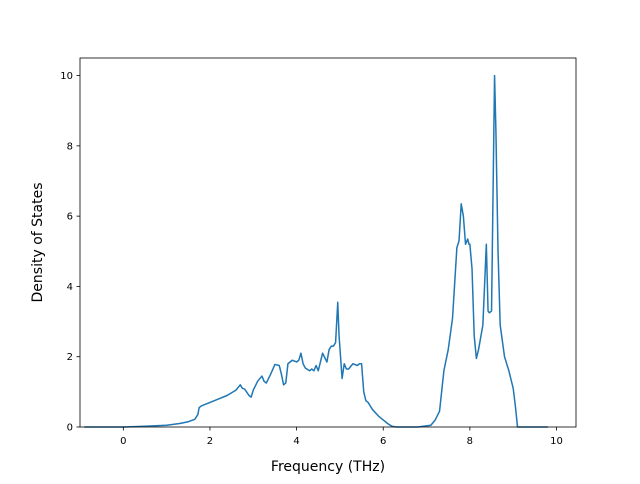 The height and width of the screenshot is (484, 640). Describe the element at coordinates (470, 441) in the screenshot. I see `x-tick-label: 8` at that location.